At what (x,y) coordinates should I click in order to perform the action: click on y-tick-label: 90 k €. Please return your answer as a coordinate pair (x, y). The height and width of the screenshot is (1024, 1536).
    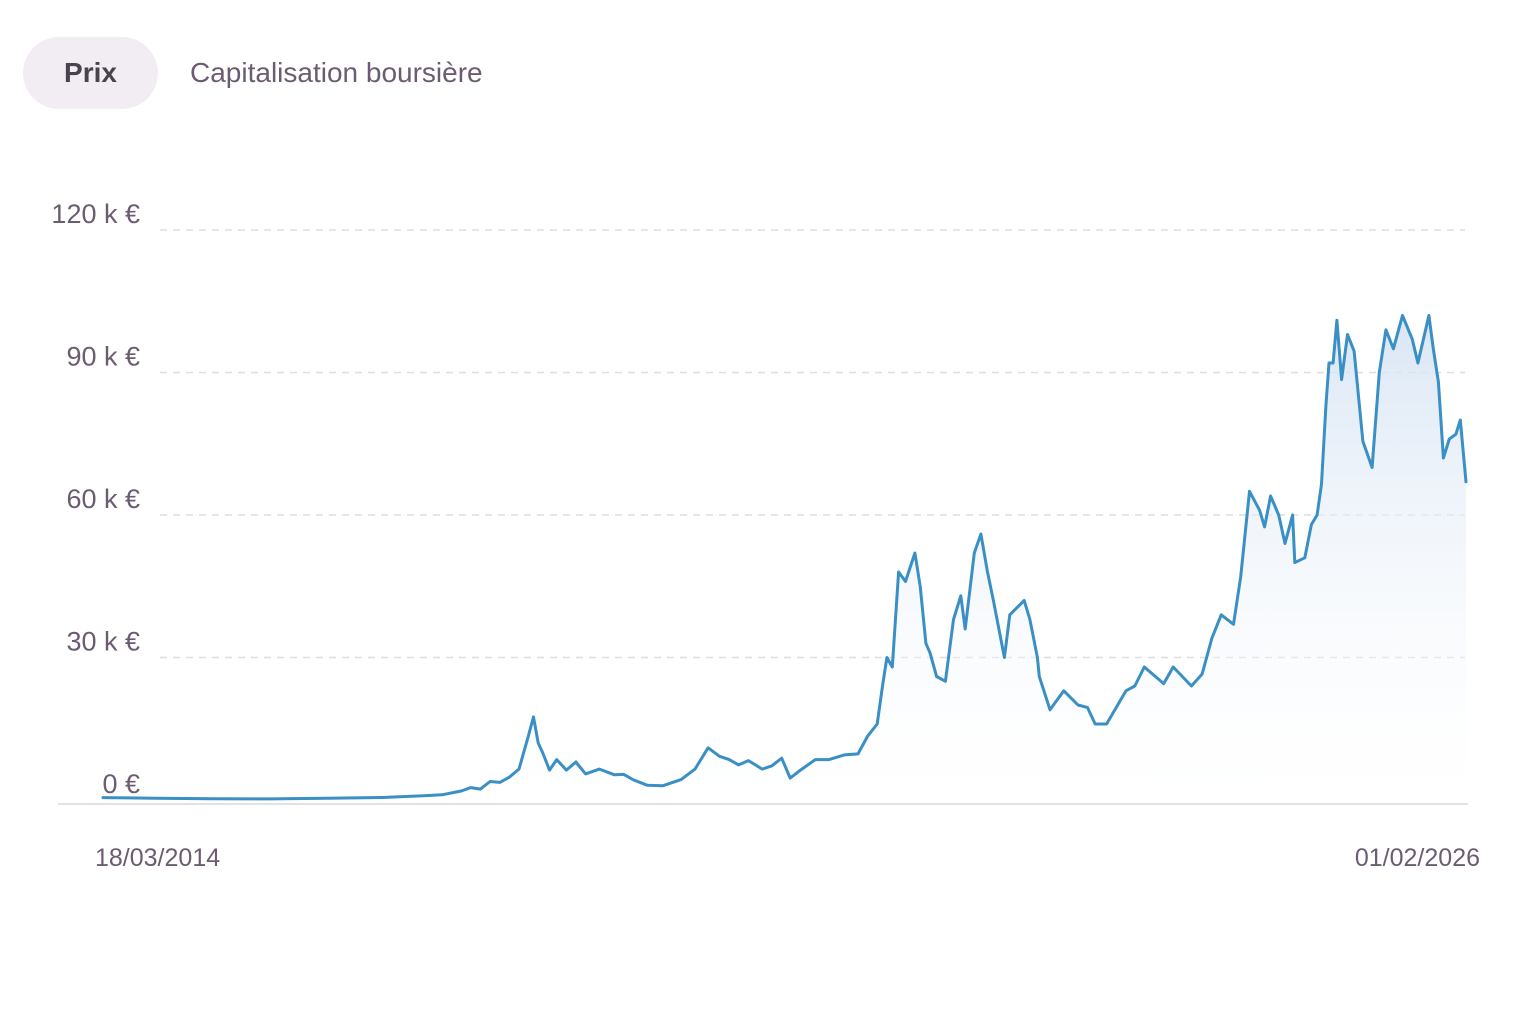
    Looking at the image, I should click on (103, 357).